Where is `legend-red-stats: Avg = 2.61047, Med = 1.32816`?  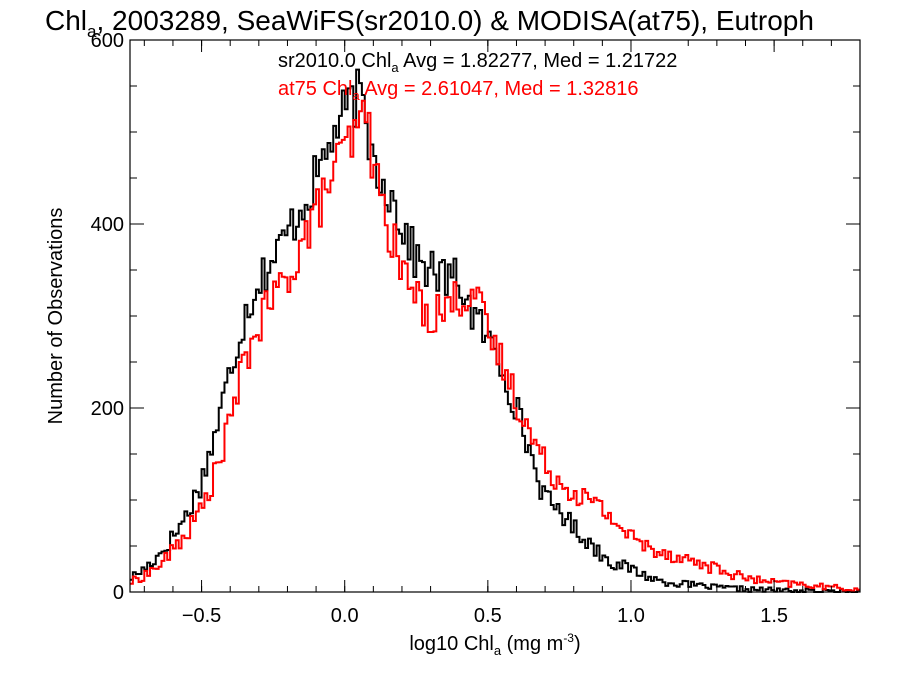
legend-red-stats: Avg = 2.61047, Med = 1.32816 is located at coordinates (499, 89).